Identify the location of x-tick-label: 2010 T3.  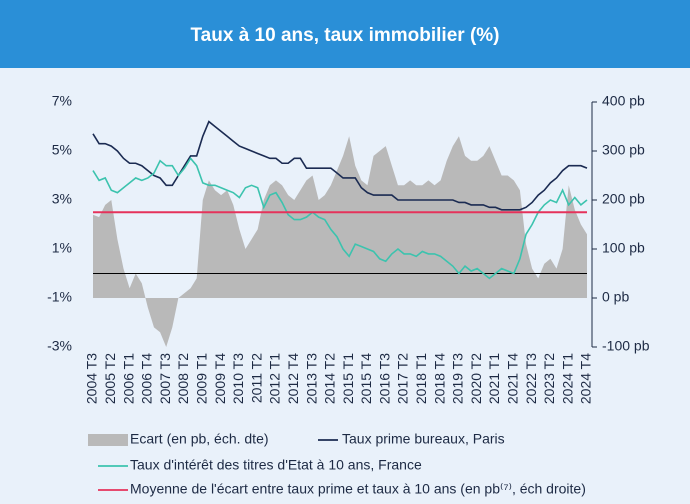
(238, 378).